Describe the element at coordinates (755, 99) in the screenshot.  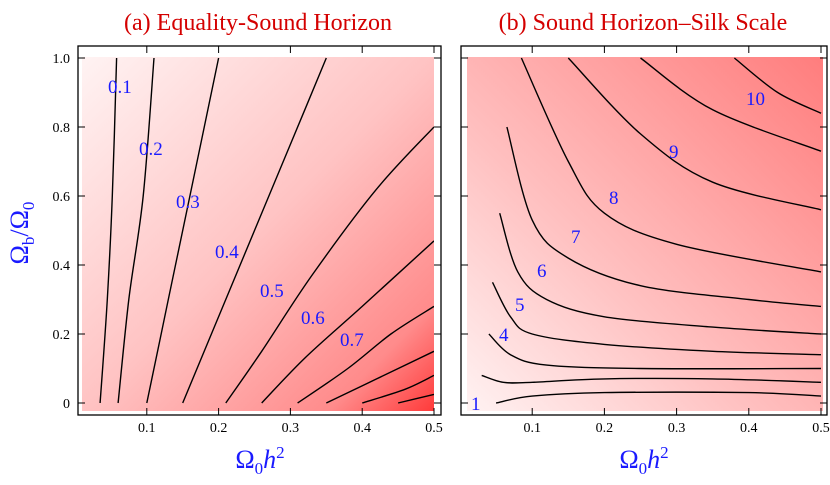
I see `contour-label: 10` at that location.